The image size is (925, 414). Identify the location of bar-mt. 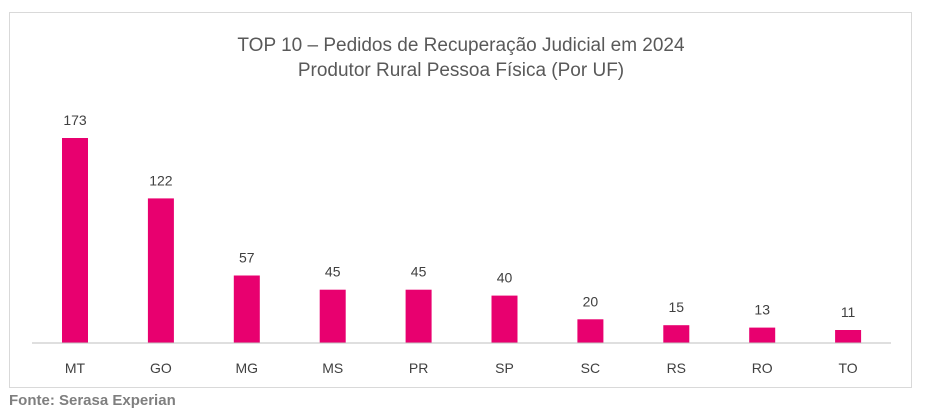
(75, 240).